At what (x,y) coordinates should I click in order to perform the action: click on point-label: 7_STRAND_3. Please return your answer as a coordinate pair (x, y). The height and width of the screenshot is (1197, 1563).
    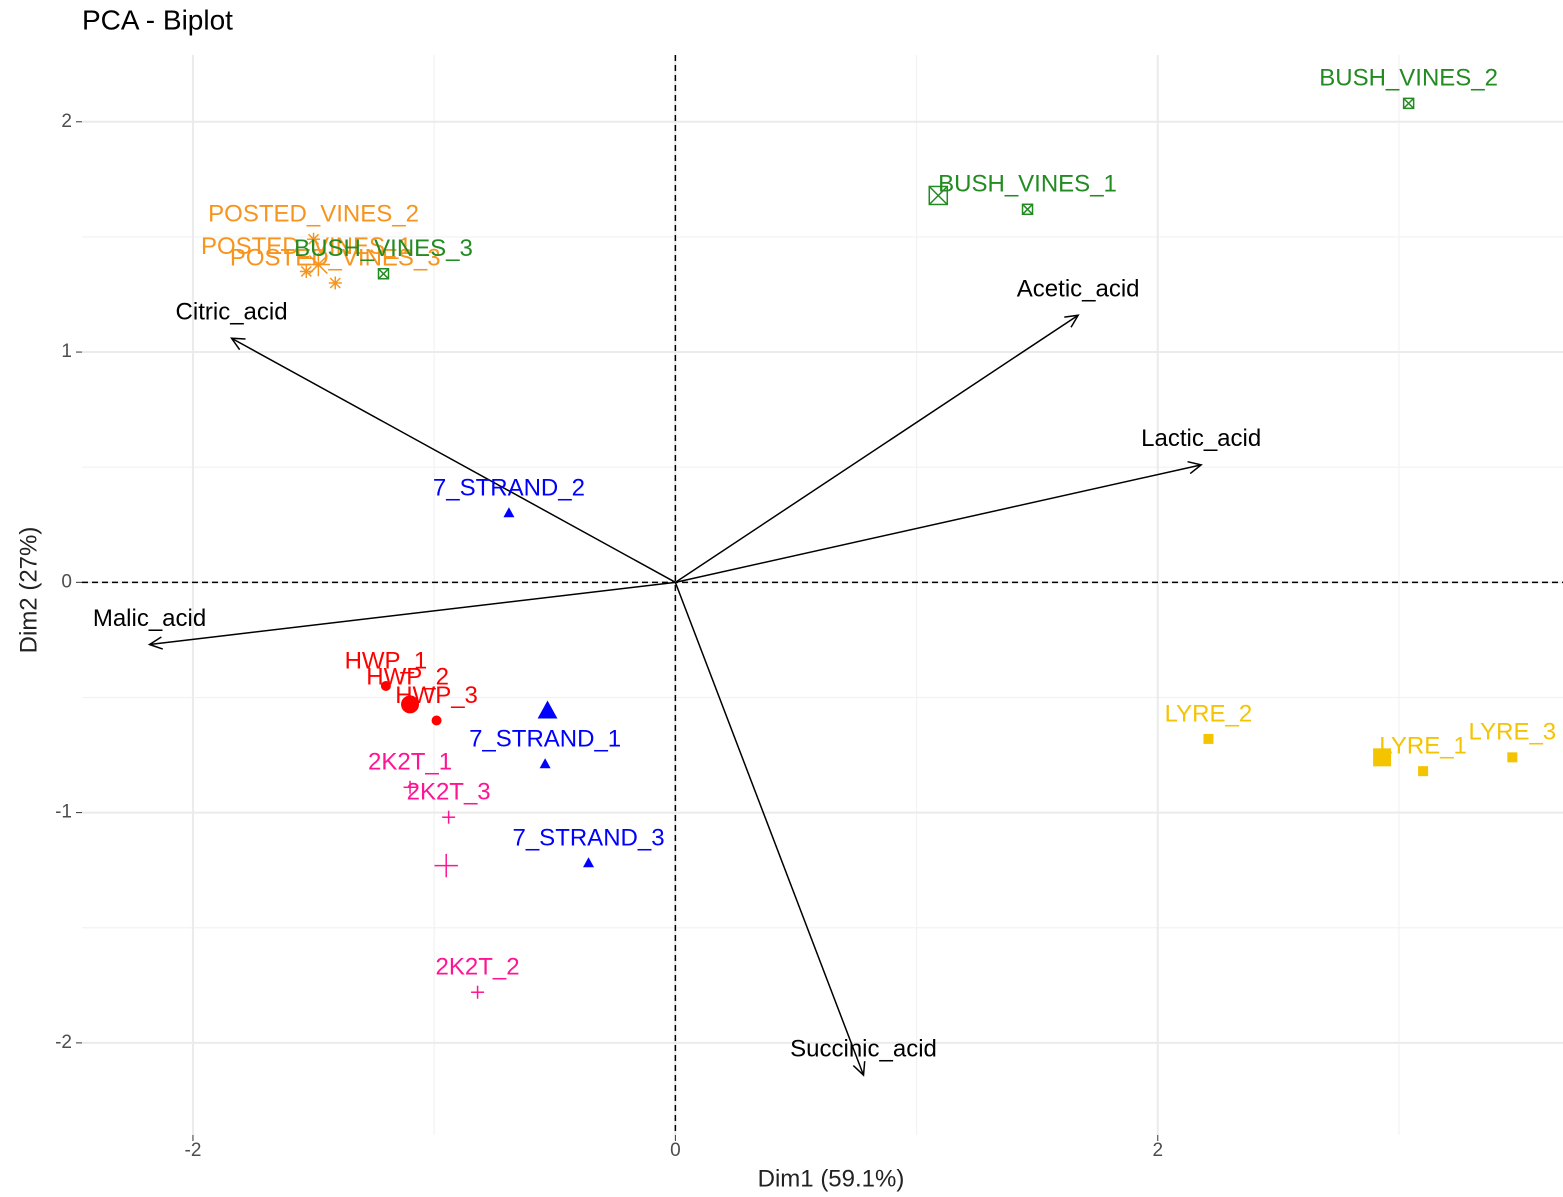
    Looking at the image, I should click on (588, 838).